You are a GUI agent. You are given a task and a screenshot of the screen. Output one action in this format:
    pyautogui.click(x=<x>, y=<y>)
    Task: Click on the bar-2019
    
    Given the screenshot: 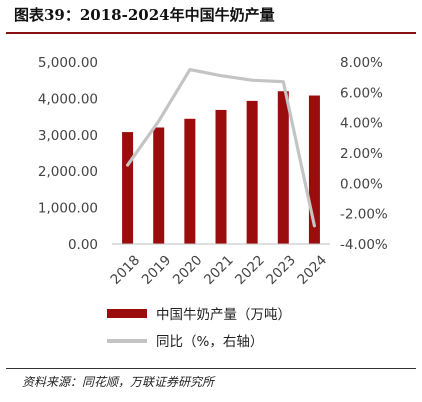 What is the action you would take?
    pyautogui.click(x=159, y=185)
    